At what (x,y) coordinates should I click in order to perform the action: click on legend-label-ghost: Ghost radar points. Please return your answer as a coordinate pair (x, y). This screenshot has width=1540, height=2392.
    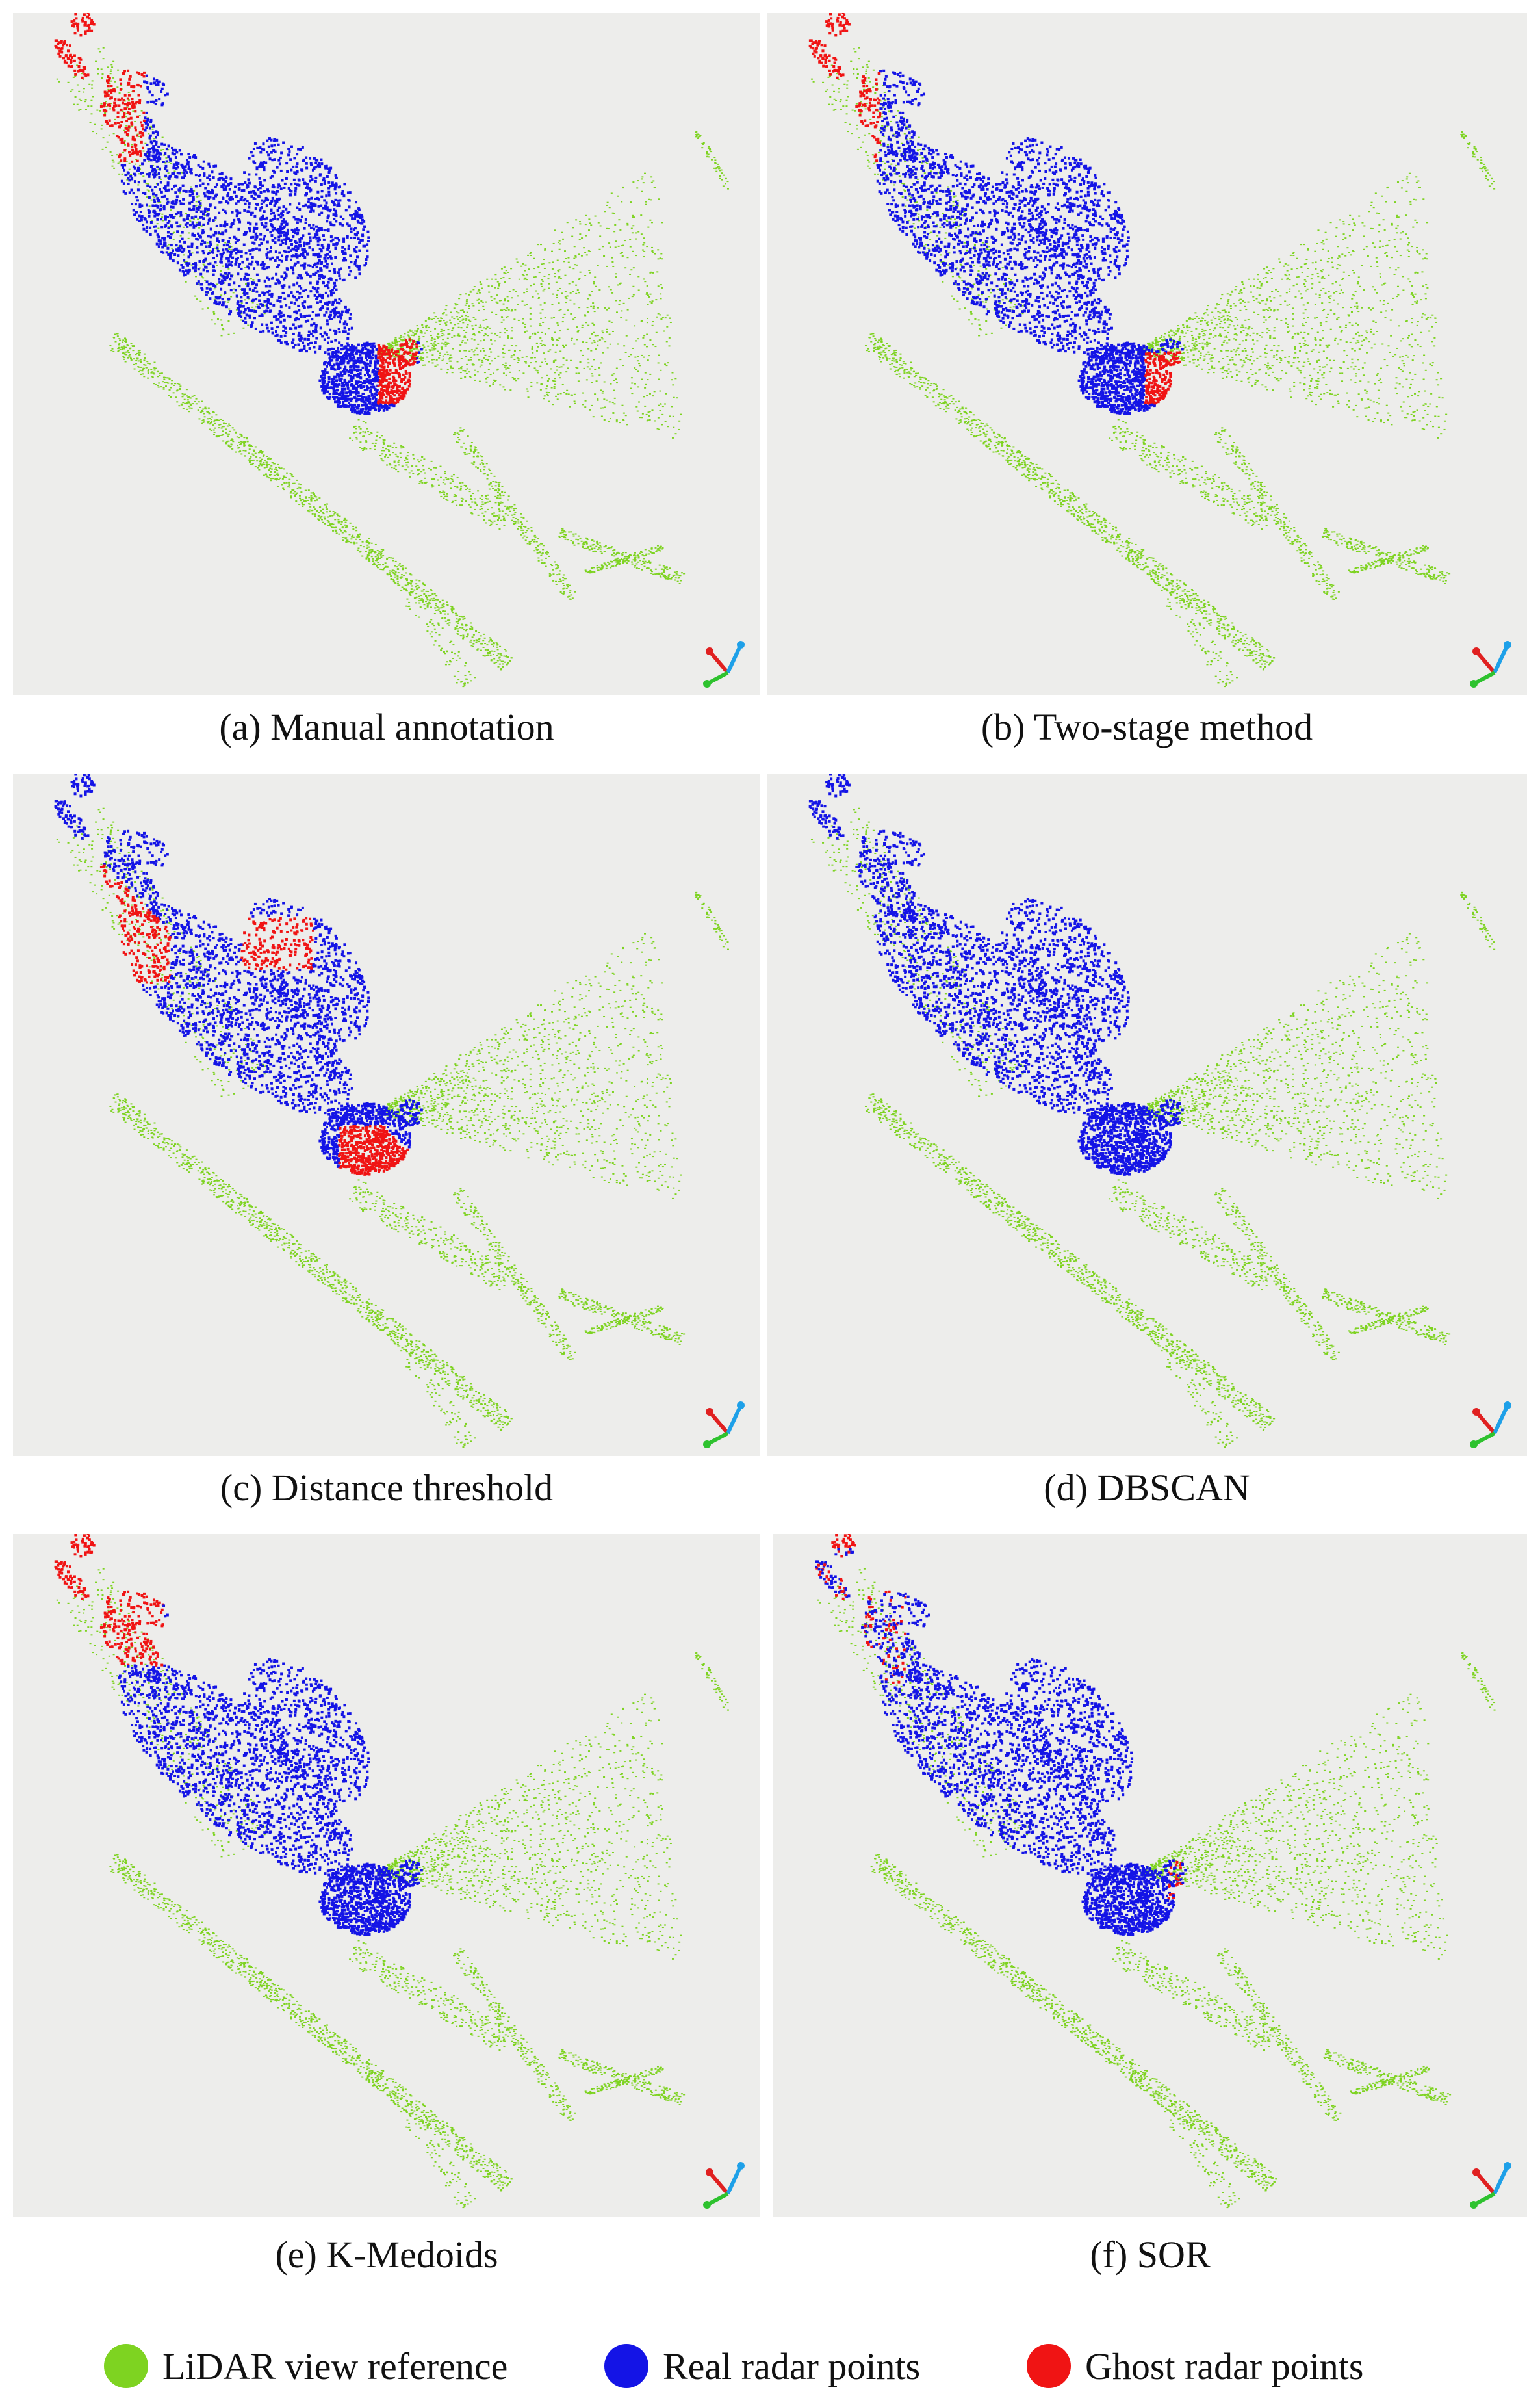
    Looking at the image, I should click on (1224, 2366).